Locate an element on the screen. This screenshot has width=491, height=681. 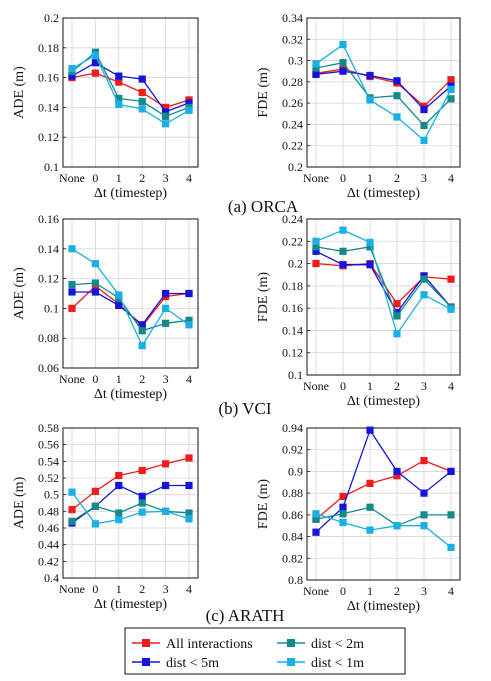
y-tick-label: 0.42 is located at coordinates (48, 561).